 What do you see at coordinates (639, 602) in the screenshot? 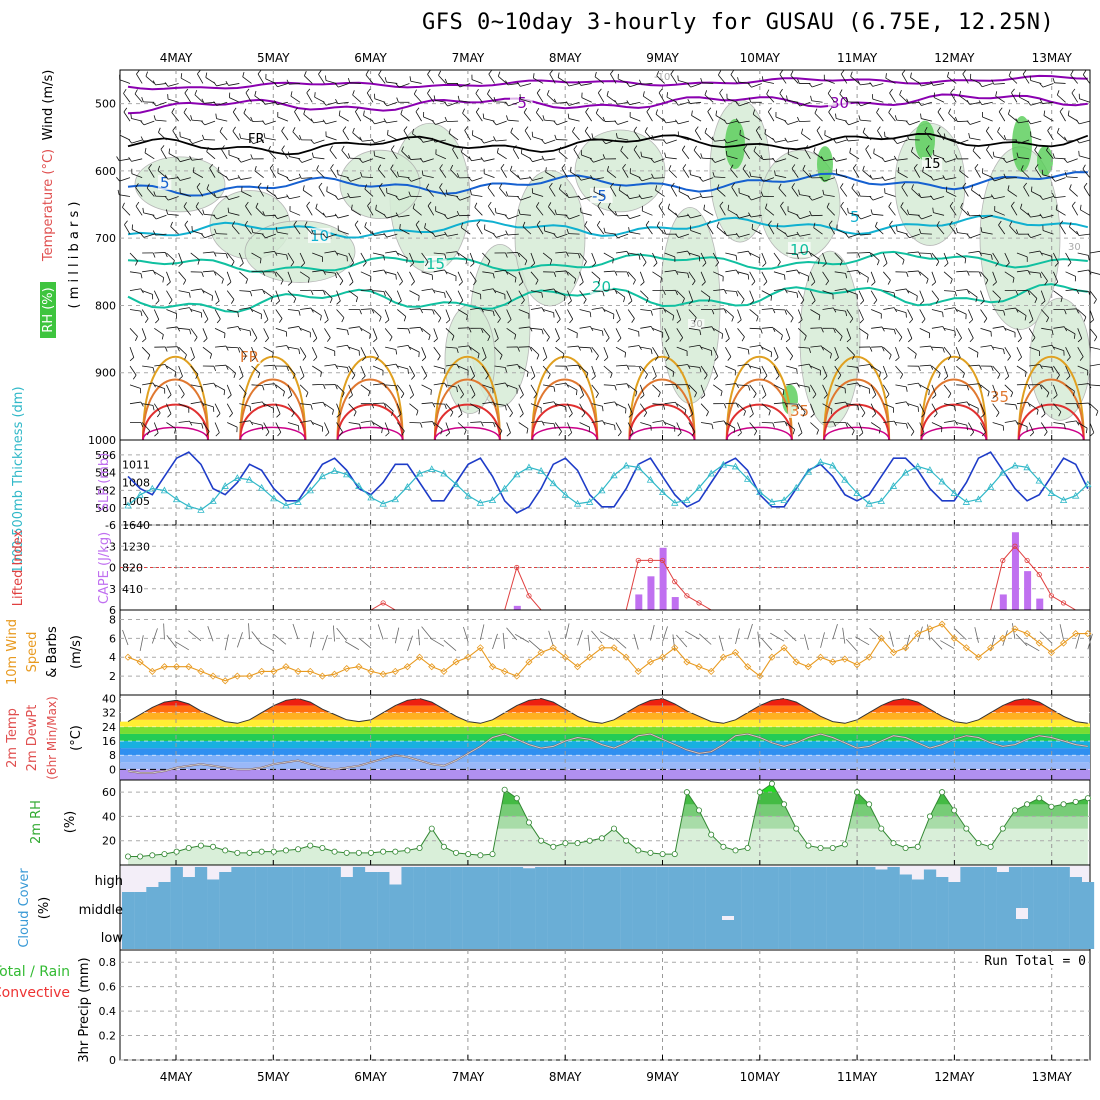
I see `cape-bar` at bounding box center [639, 602].